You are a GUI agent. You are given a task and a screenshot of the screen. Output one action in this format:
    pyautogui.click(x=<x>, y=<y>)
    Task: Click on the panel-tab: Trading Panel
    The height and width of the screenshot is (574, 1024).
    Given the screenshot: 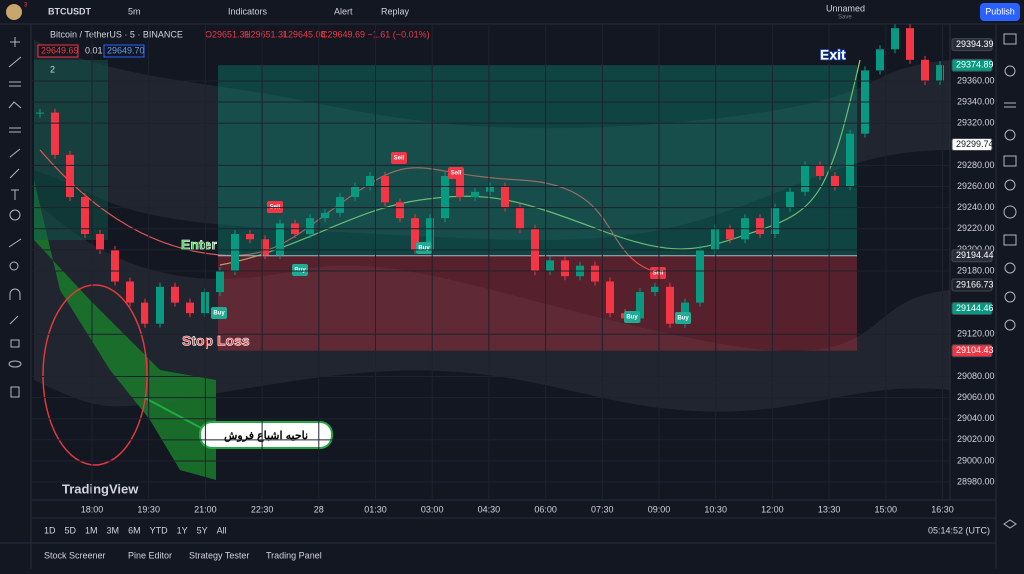 What is the action you would take?
    pyautogui.click(x=294, y=555)
    